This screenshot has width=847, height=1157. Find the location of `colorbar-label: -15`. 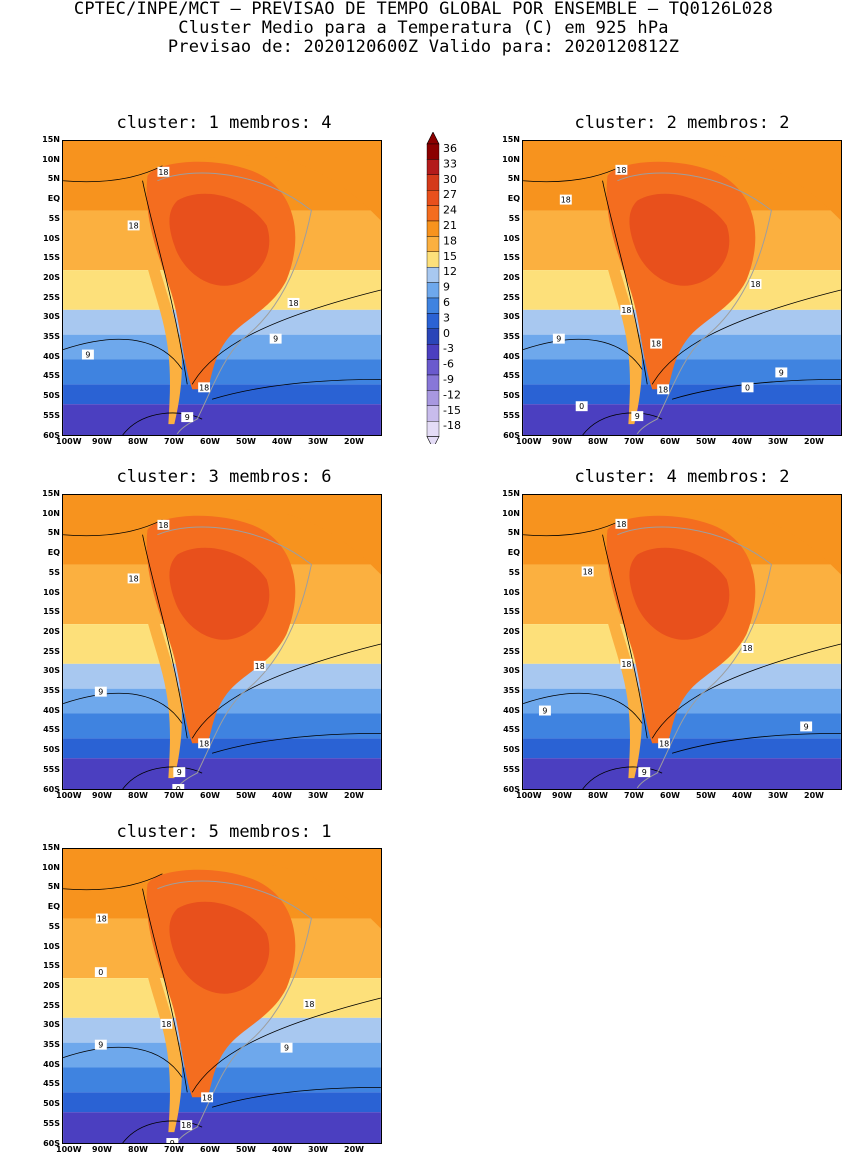

colorbar-label: -15 is located at coordinates (452, 410).